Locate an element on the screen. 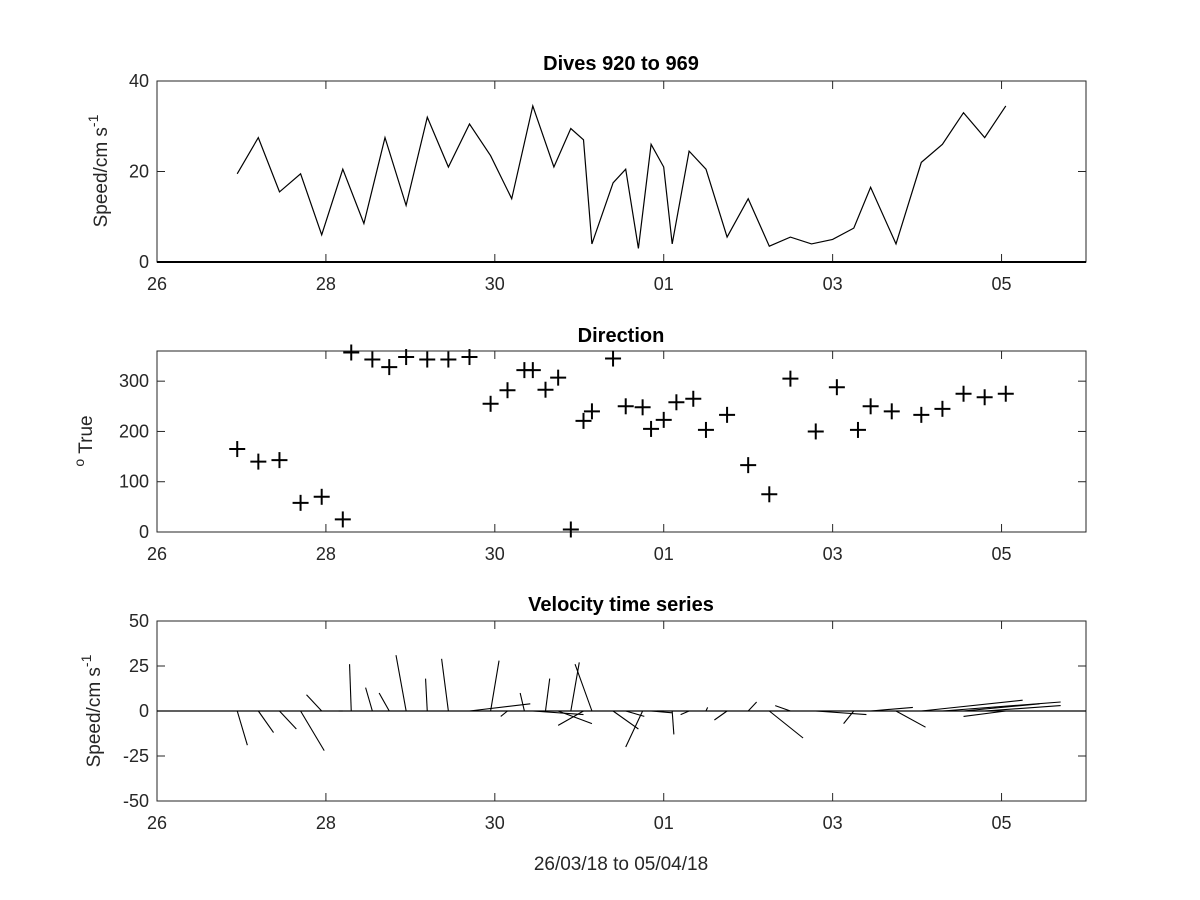 Image resolution: width=1200 pixels, height=900 pixels. velocity-panel-ylabel: Speed/cm s-1 is located at coordinates (91, 710).